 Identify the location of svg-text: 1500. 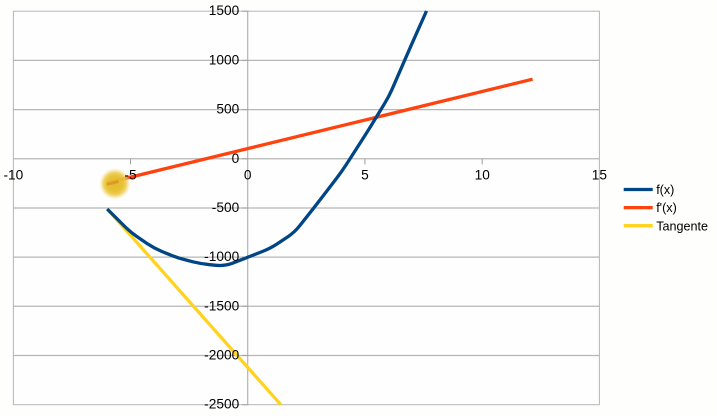
(224, 10).